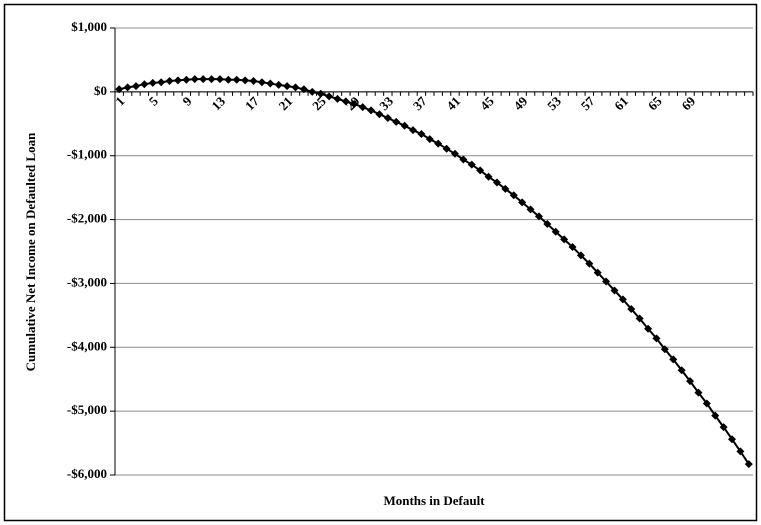 The image size is (761, 525). I want to click on y-tick-label: -$6,000, so click(87, 473).